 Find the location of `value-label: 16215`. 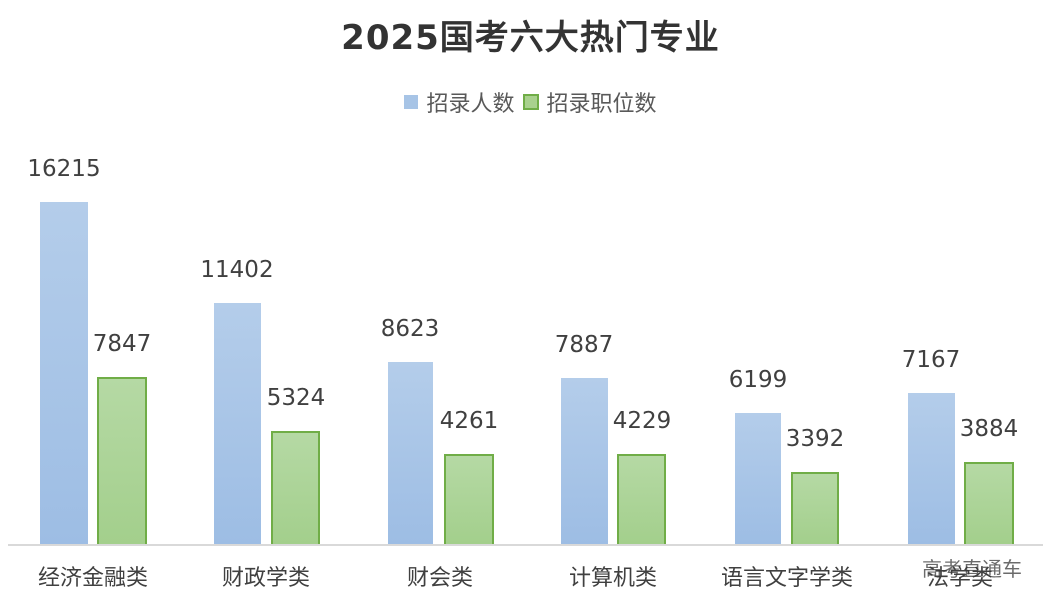

value-label: 16215 is located at coordinates (64, 169).